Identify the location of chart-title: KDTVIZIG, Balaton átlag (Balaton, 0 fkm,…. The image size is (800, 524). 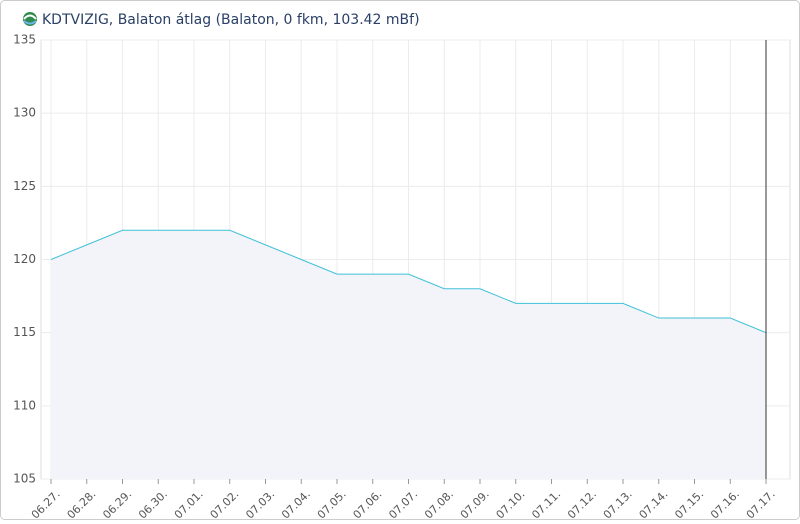
(231, 20).